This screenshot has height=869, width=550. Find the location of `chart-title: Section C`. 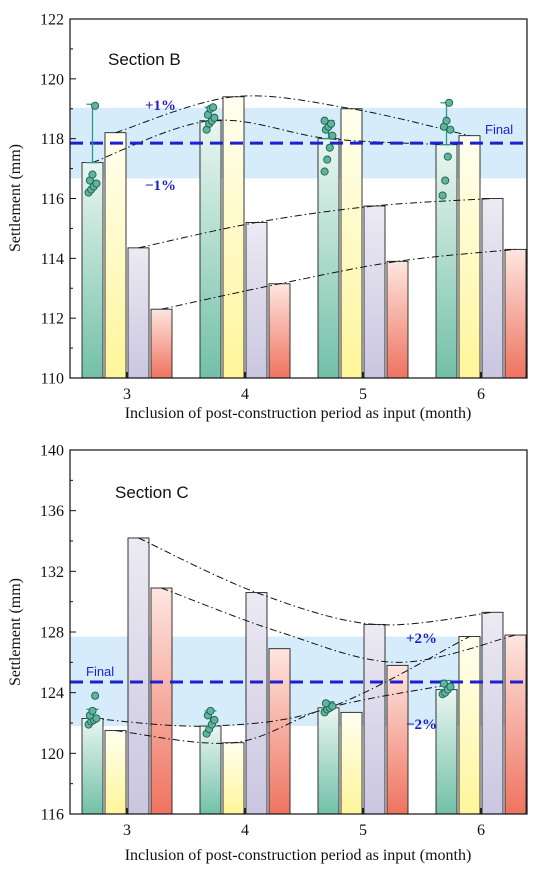

chart-title: Section C is located at coordinates (152, 492).